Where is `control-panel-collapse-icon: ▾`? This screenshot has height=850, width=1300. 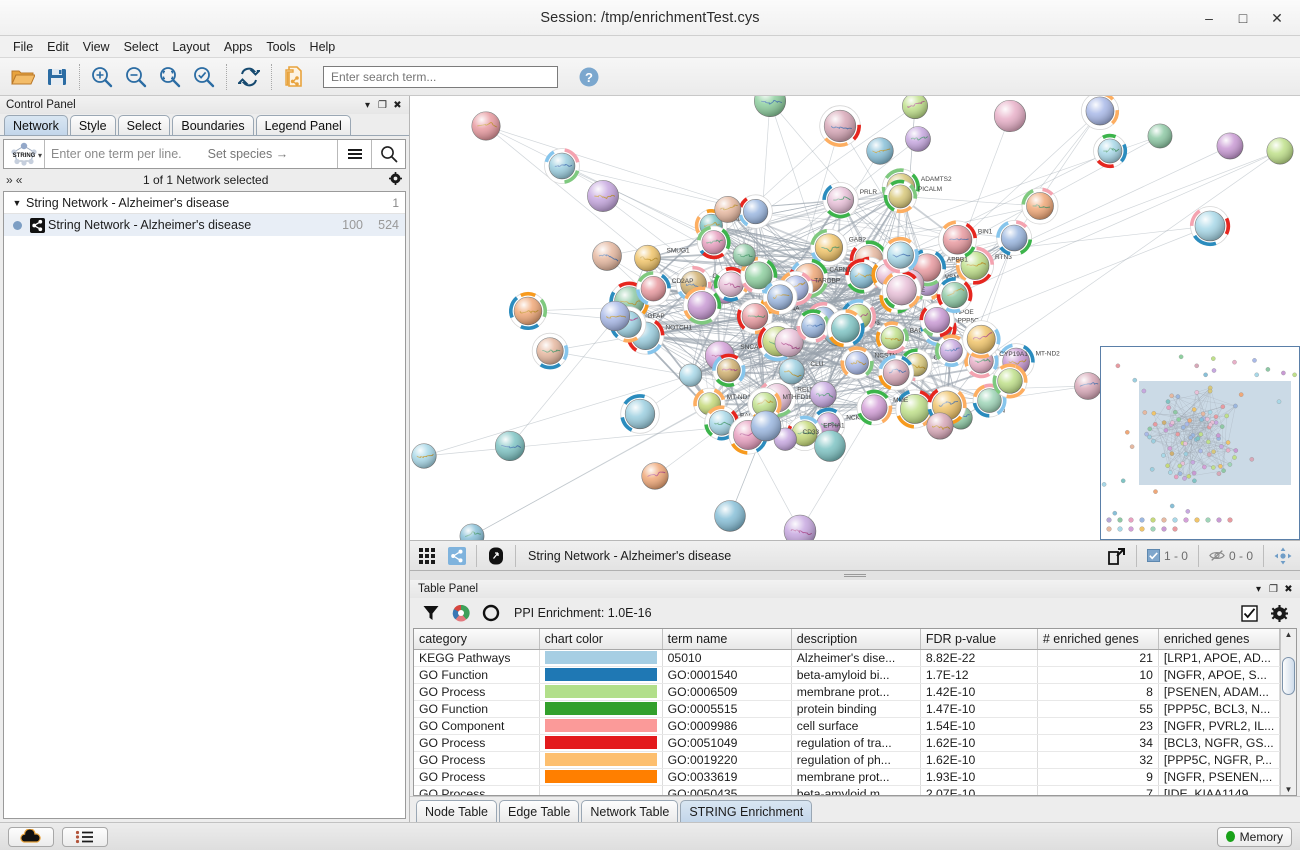 control-panel-collapse-icon: ▾ is located at coordinates (367, 105).